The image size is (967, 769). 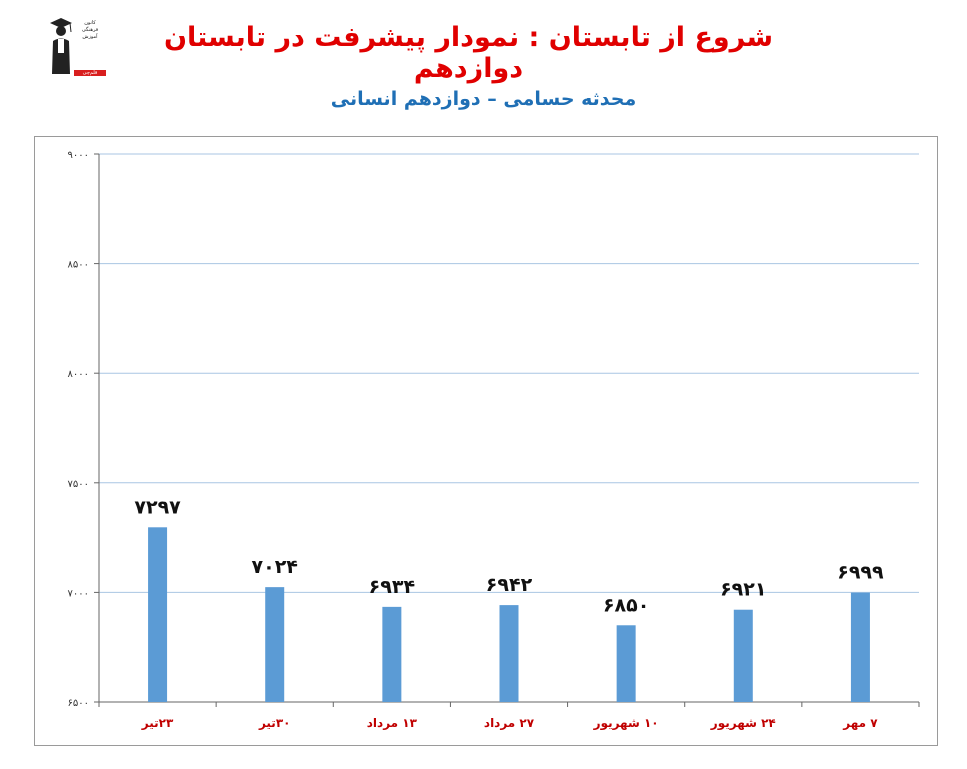 I want to click on x-tick-label: ۲۷ مرداد, so click(x=509, y=723).